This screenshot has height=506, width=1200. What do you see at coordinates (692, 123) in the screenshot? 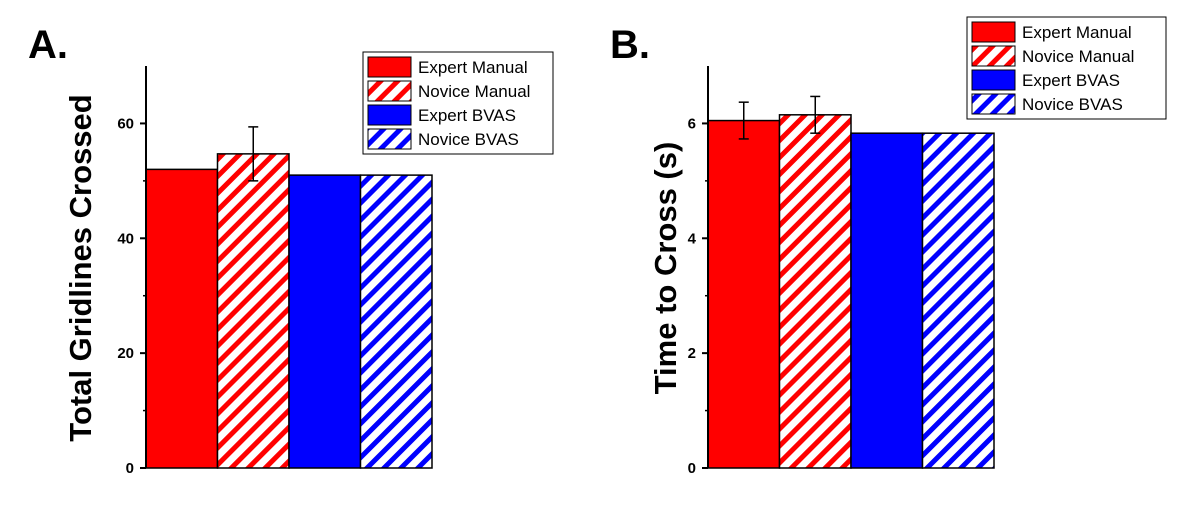
I see `y-tick-label: 6` at bounding box center [692, 123].